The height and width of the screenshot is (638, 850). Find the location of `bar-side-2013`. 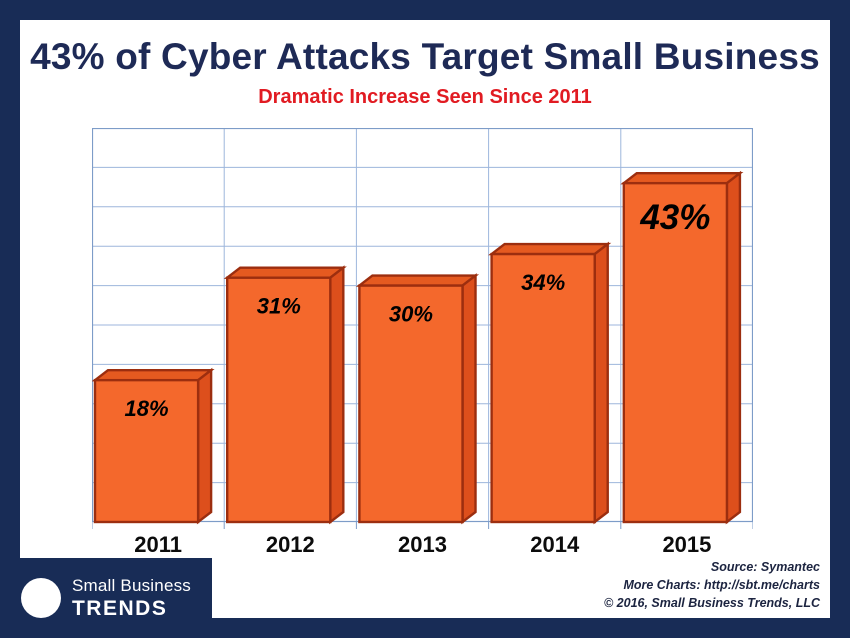

bar-side-2013 is located at coordinates (469, 399).